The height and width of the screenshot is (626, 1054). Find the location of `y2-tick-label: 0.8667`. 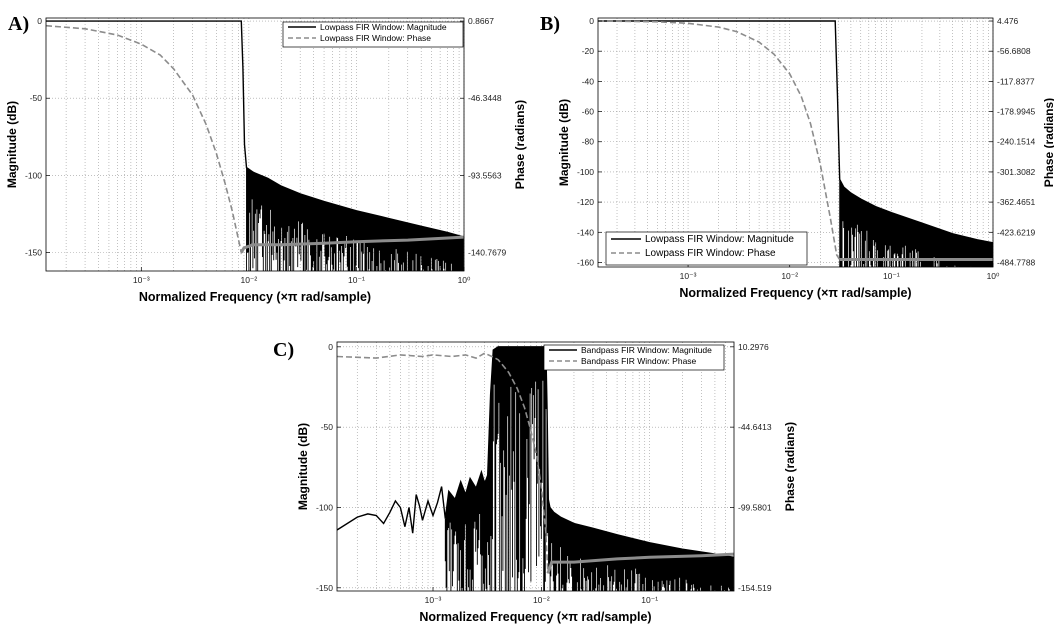

y2-tick-label: 0.8667 is located at coordinates (481, 21).